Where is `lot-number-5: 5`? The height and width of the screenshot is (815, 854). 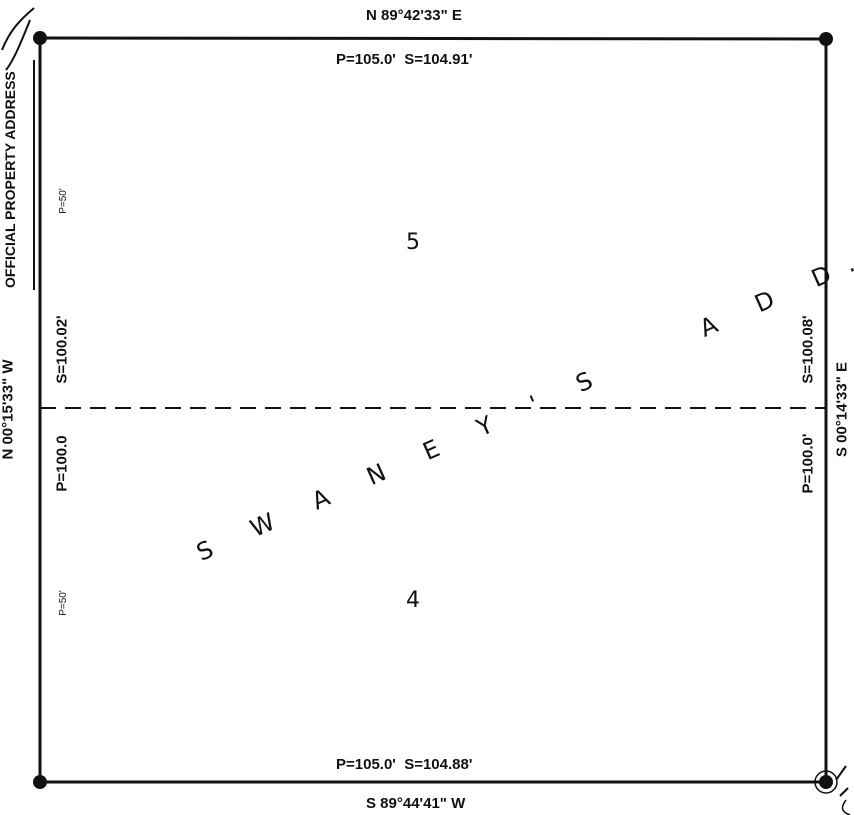
lot-number-5: 5 is located at coordinates (413, 242).